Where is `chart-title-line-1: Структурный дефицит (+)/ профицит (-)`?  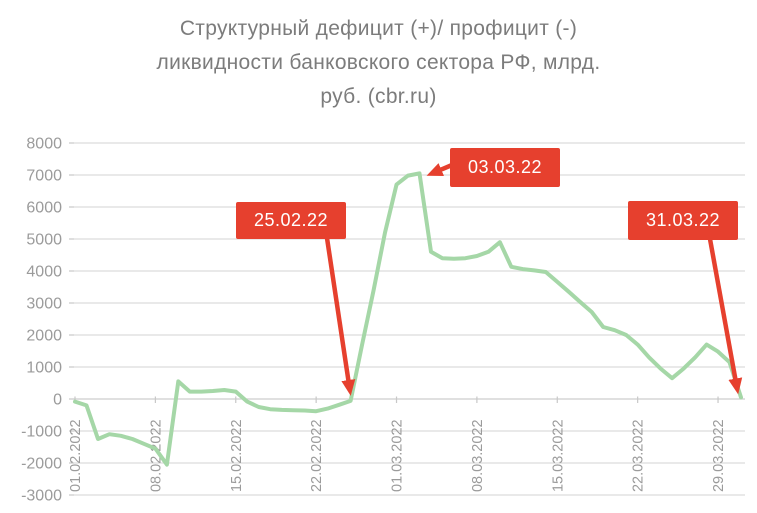
chart-title-line-1: Структурный дефицит (+)/ профицит (-) is located at coordinates (378, 28).